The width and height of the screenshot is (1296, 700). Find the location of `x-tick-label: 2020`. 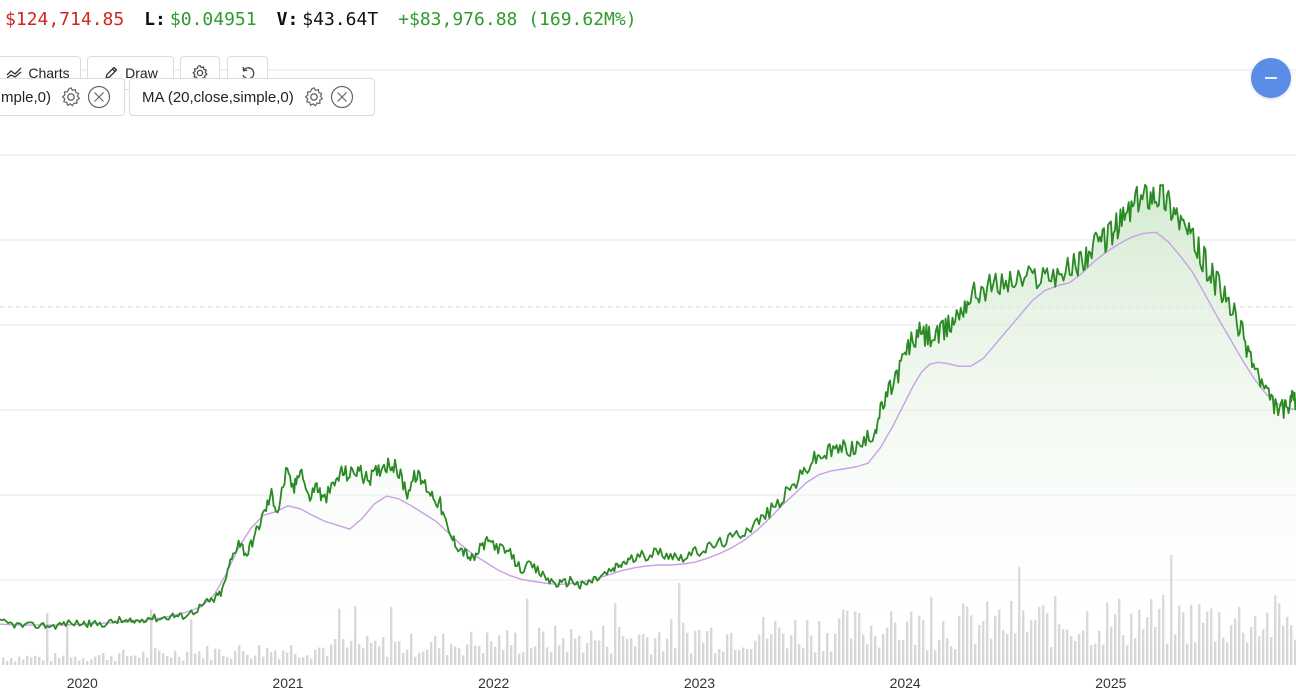

x-tick-label: 2020 is located at coordinates (82, 683).